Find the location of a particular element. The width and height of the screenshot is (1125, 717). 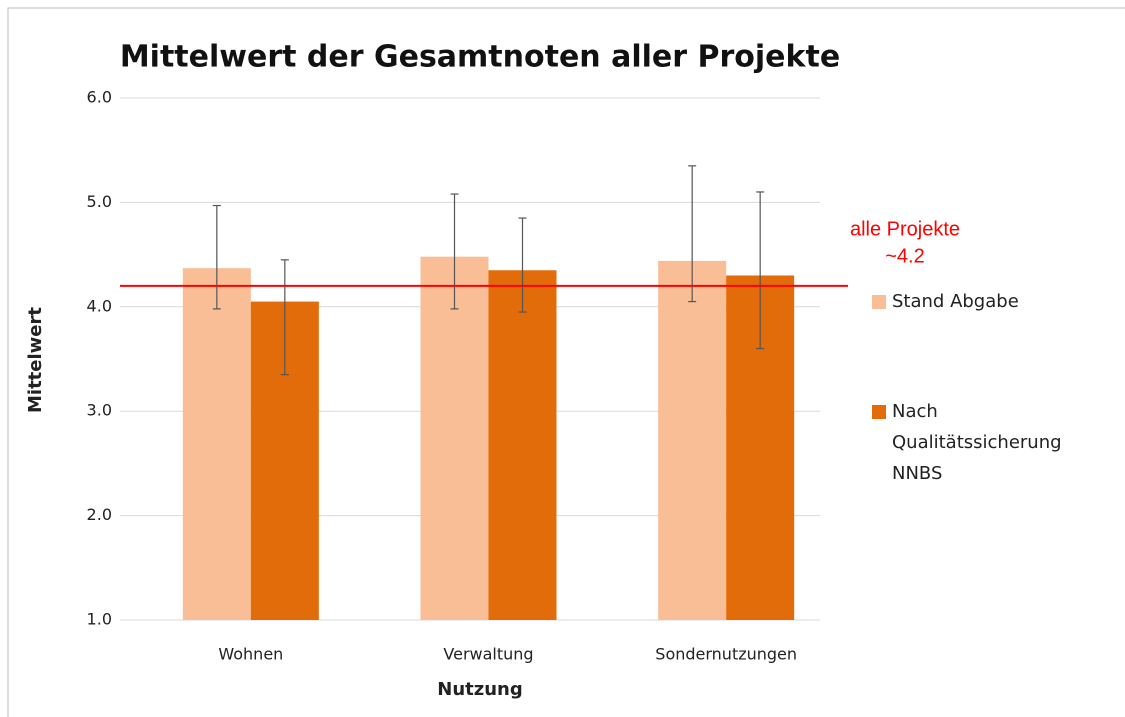

legend-label: Stand Abgabe is located at coordinates (955, 301).